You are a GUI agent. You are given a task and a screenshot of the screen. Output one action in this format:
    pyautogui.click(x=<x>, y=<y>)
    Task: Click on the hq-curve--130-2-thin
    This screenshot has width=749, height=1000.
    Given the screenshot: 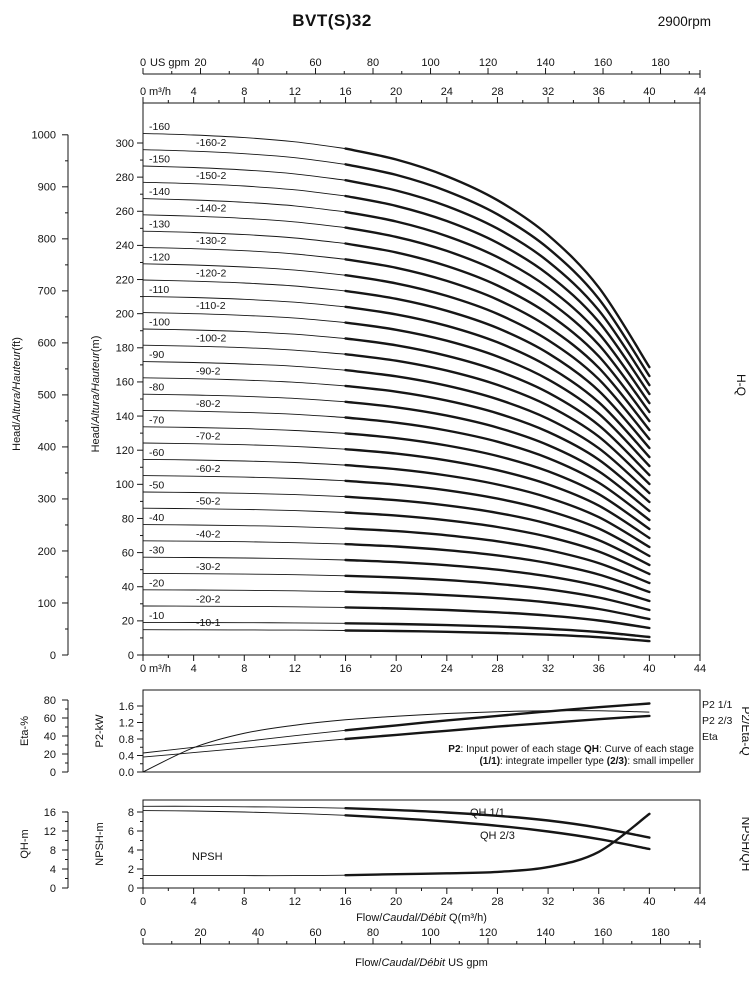 What is the action you would take?
    pyautogui.click(x=244, y=253)
    